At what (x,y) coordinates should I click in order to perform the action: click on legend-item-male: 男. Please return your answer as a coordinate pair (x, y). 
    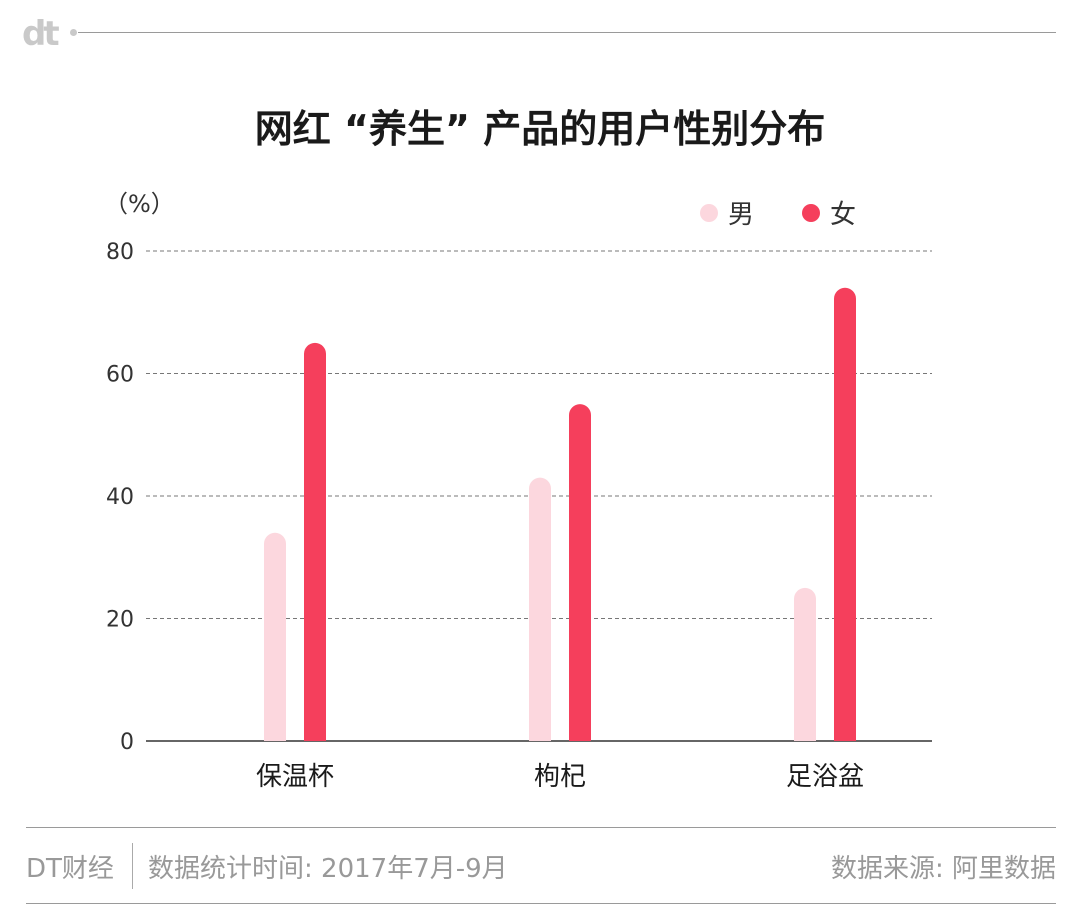
    Looking at the image, I should click on (727, 212).